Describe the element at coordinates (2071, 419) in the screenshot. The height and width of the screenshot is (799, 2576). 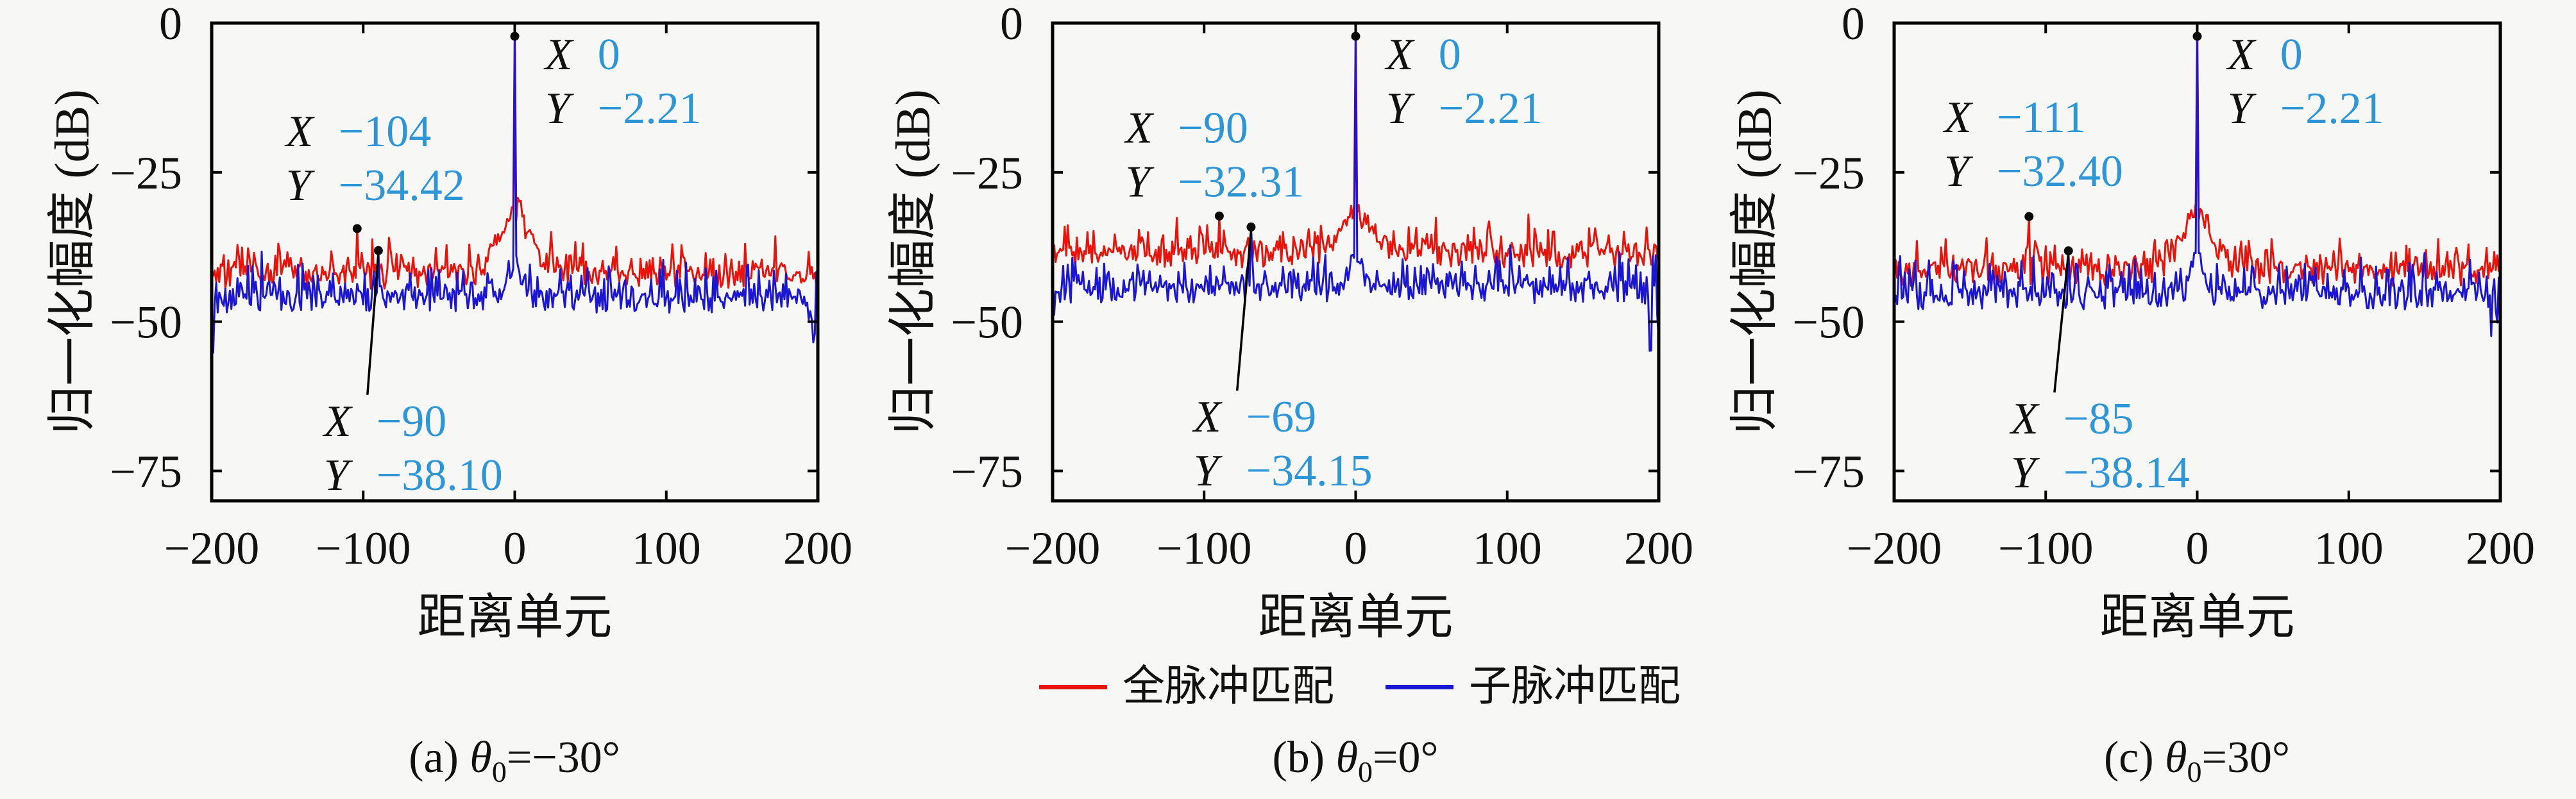
I see `datatip-text: X −85` at that location.